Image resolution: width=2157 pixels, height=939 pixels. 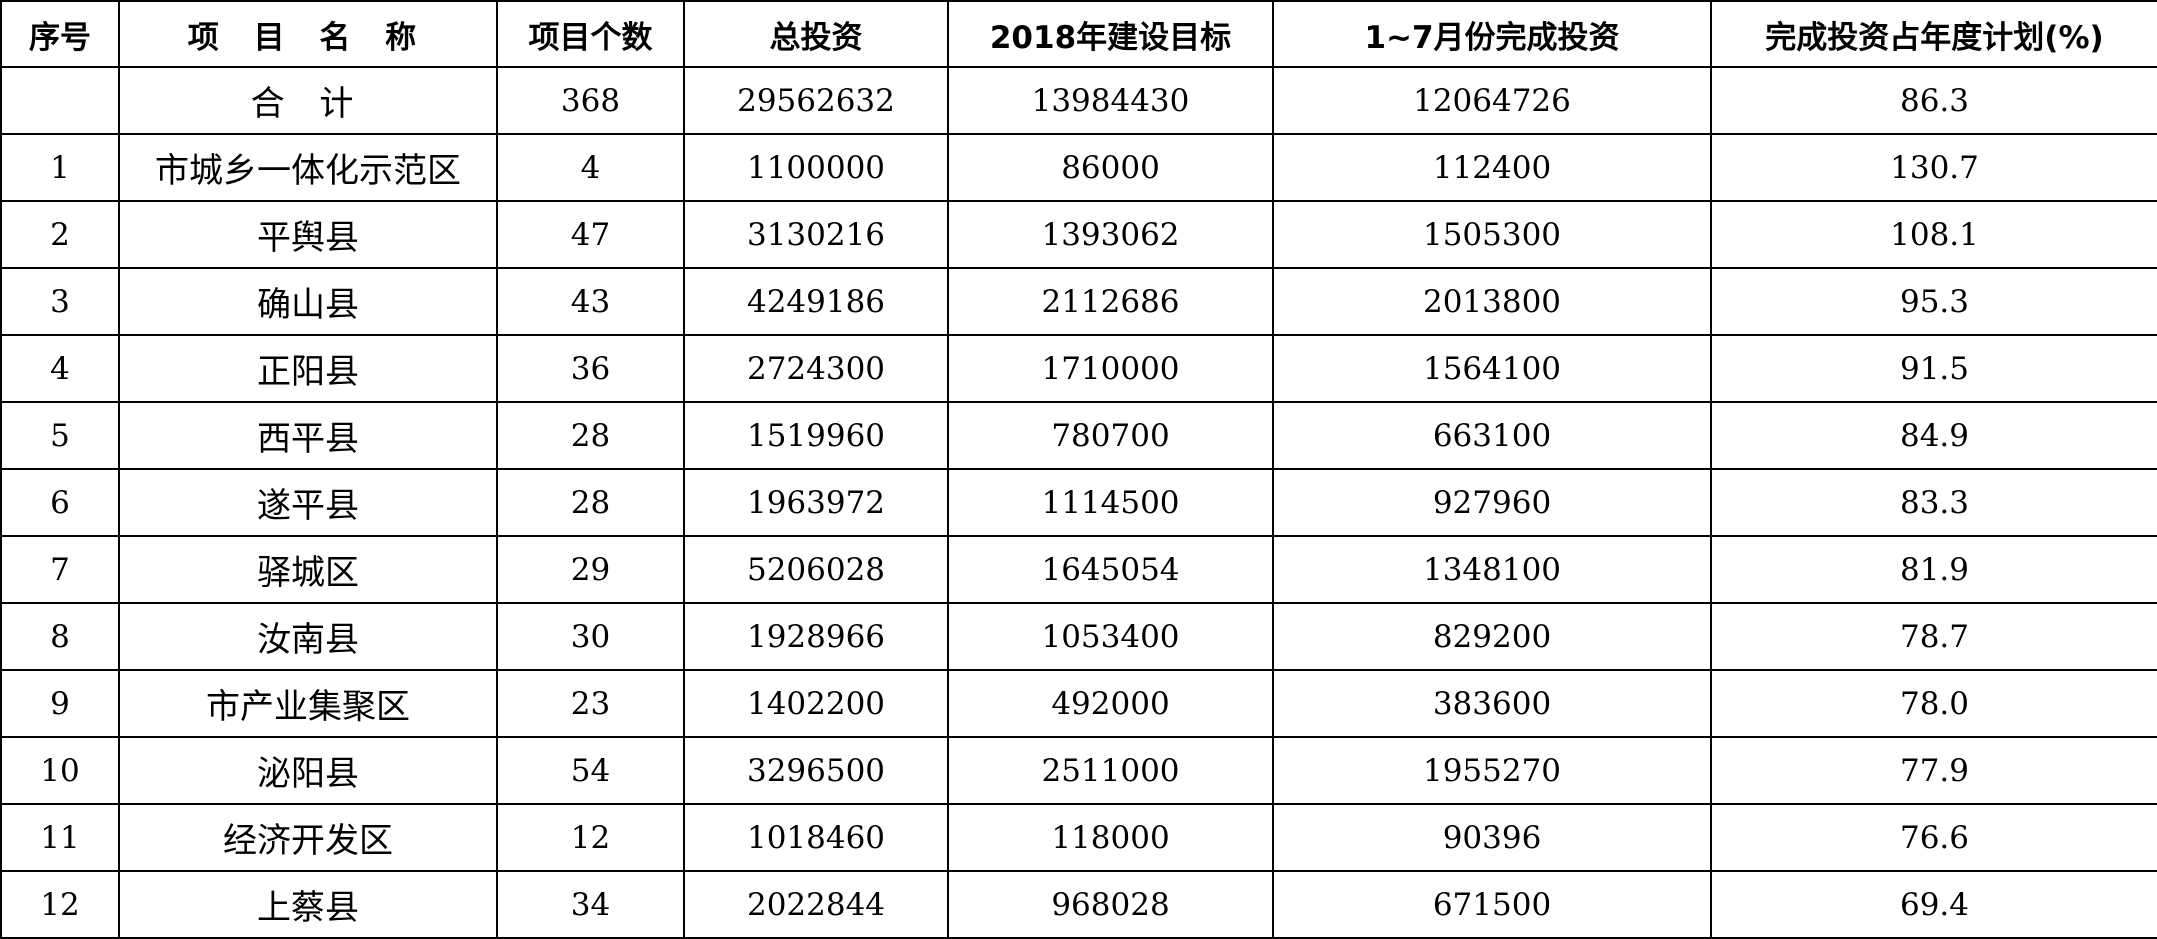 What do you see at coordinates (1492, 703) in the screenshot?
I see `row-completed: 383600` at bounding box center [1492, 703].